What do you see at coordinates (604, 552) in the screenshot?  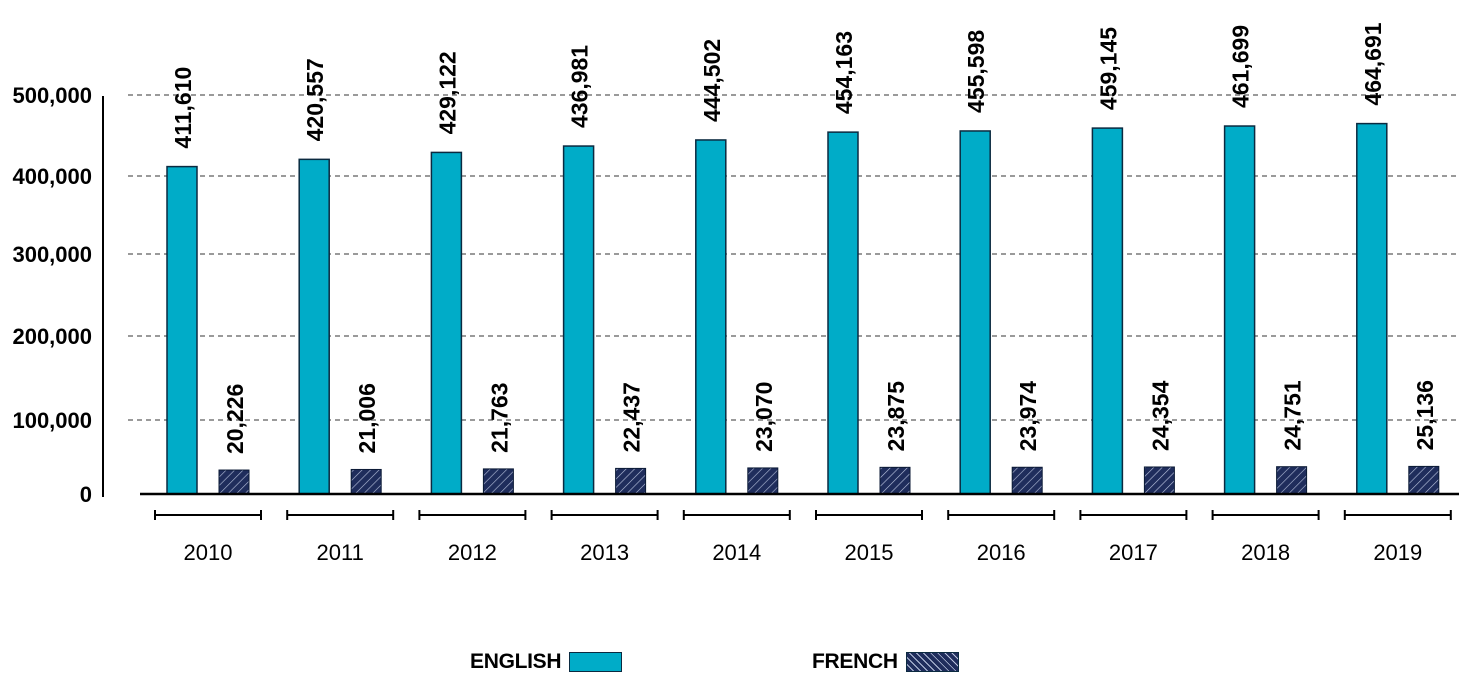 I see `x-tick-label: 2013` at bounding box center [604, 552].